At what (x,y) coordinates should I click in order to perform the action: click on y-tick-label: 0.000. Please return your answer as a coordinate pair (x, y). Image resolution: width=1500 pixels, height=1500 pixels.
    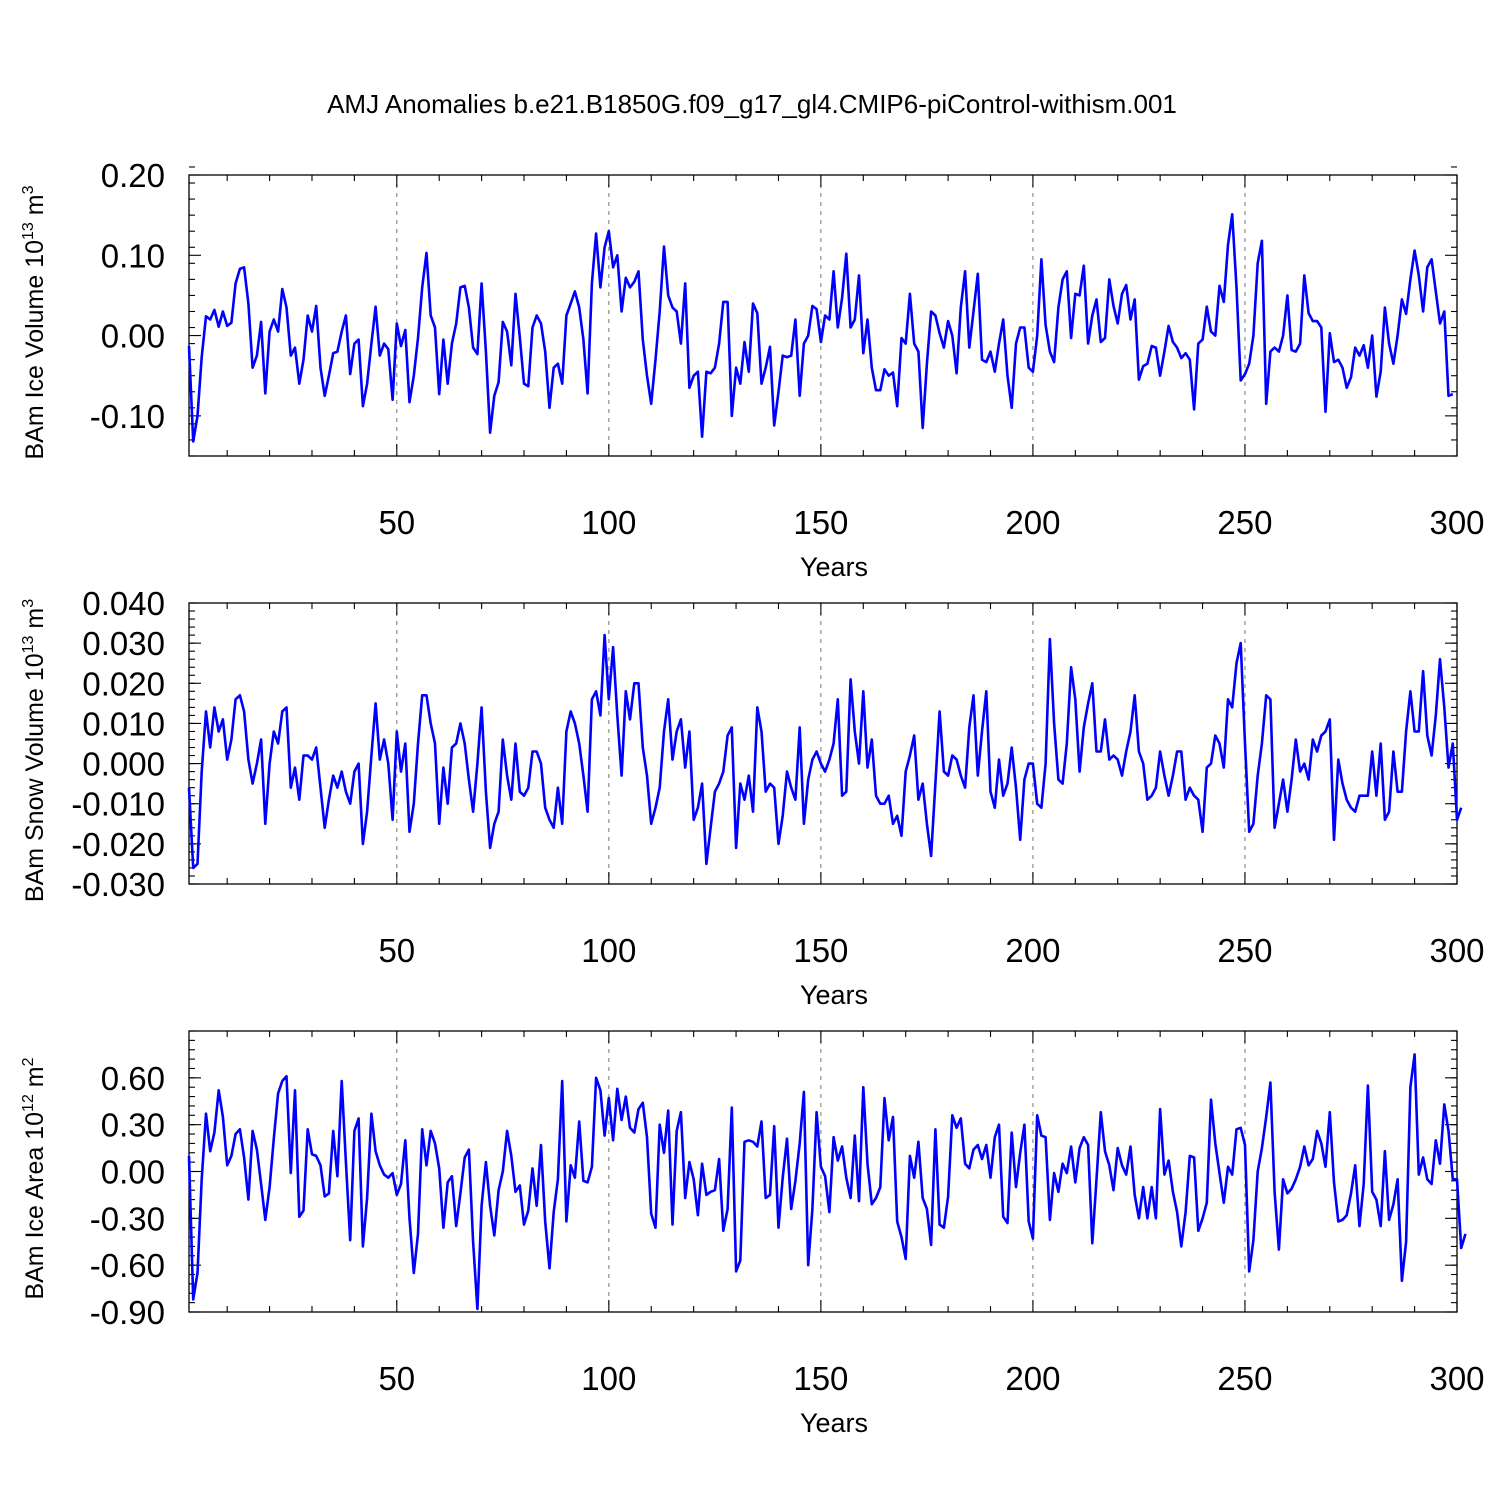
    Looking at the image, I should click on (123, 764).